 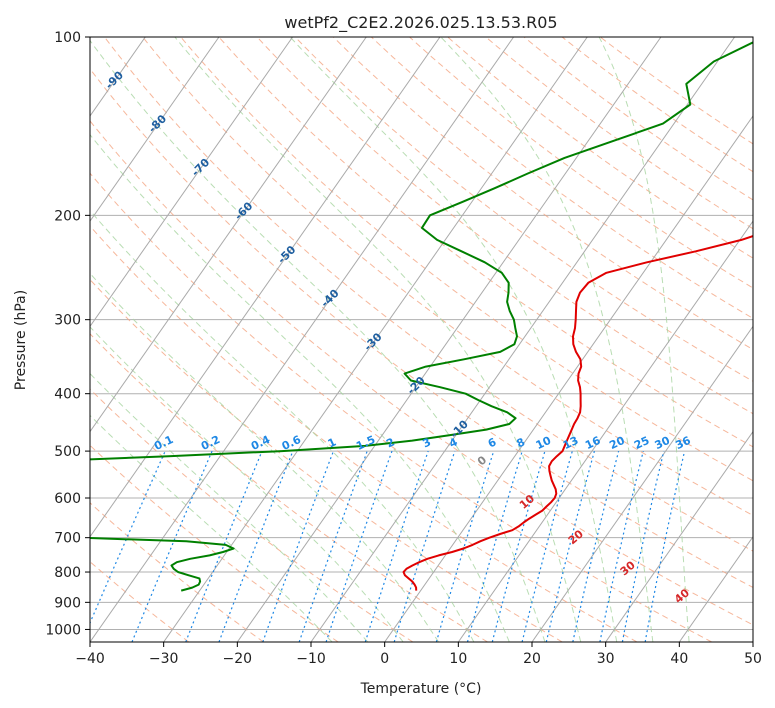 I want to click on mixing-ratio-label: 36, so click(x=683, y=443).